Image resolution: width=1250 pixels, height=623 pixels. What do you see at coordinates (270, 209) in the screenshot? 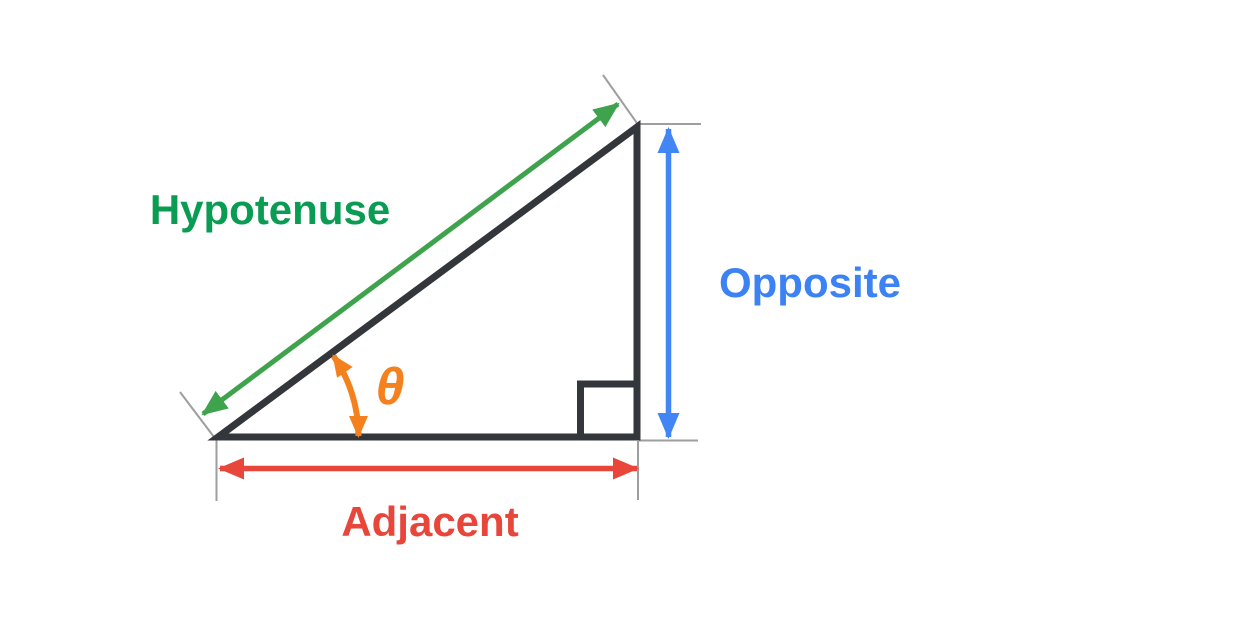
I see `hypotenuse-label: Hypotenuse` at bounding box center [270, 209].